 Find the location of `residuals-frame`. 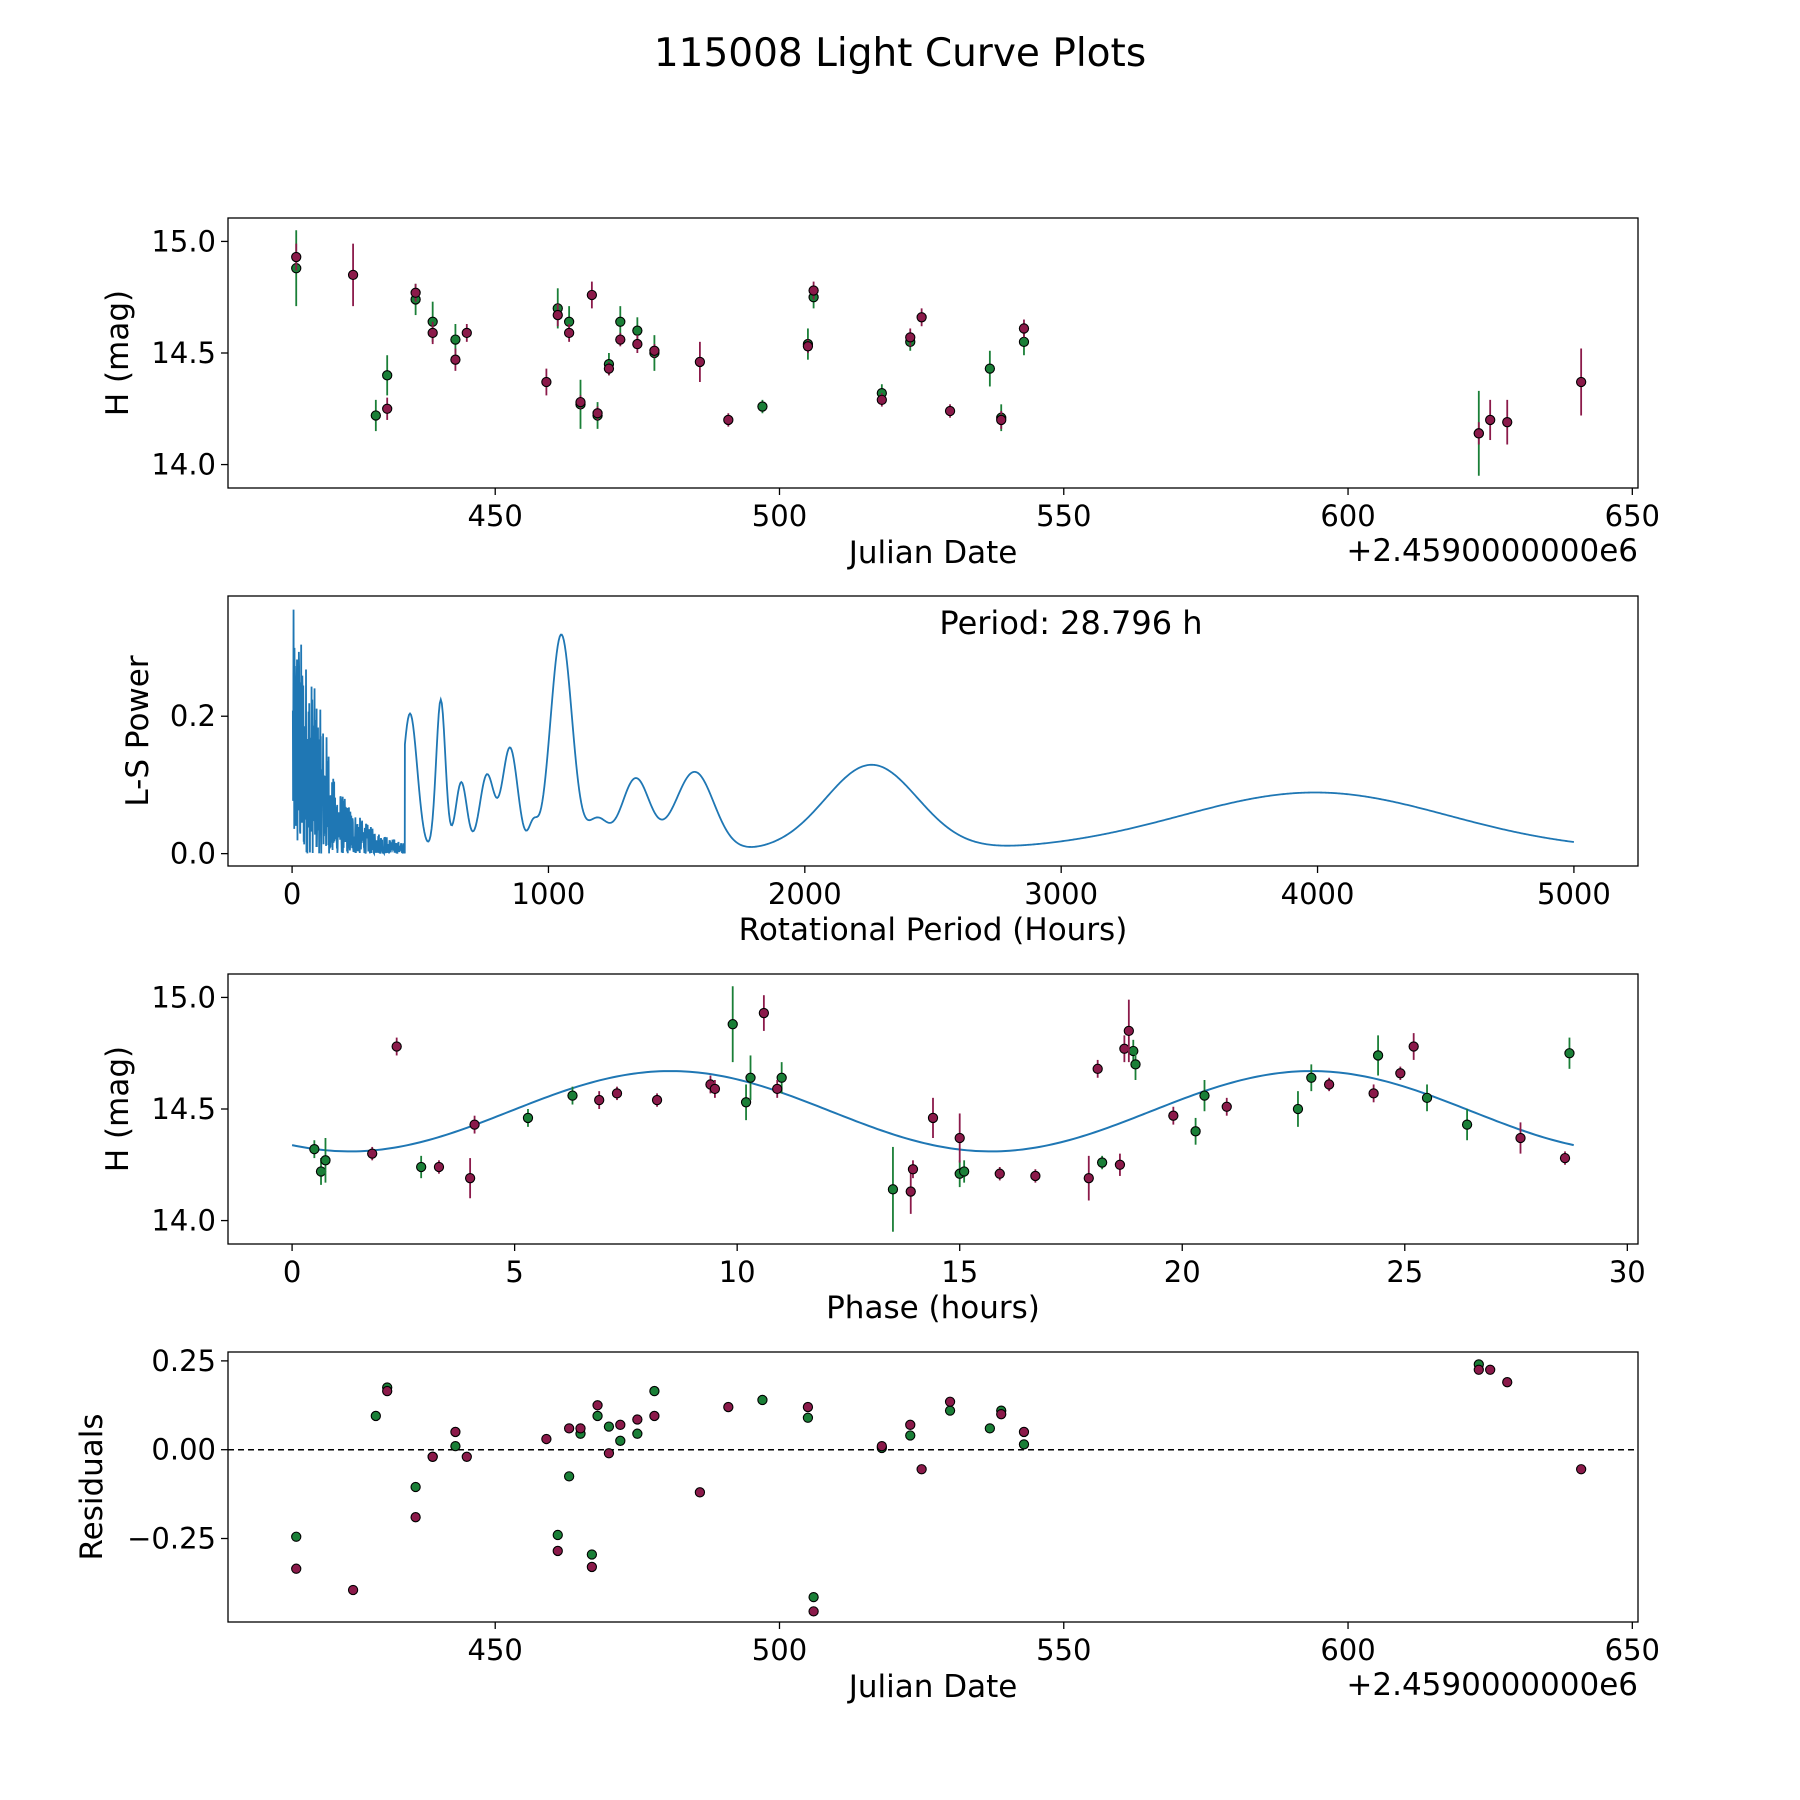

residuals-frame is located at coordinates (933, 1487).